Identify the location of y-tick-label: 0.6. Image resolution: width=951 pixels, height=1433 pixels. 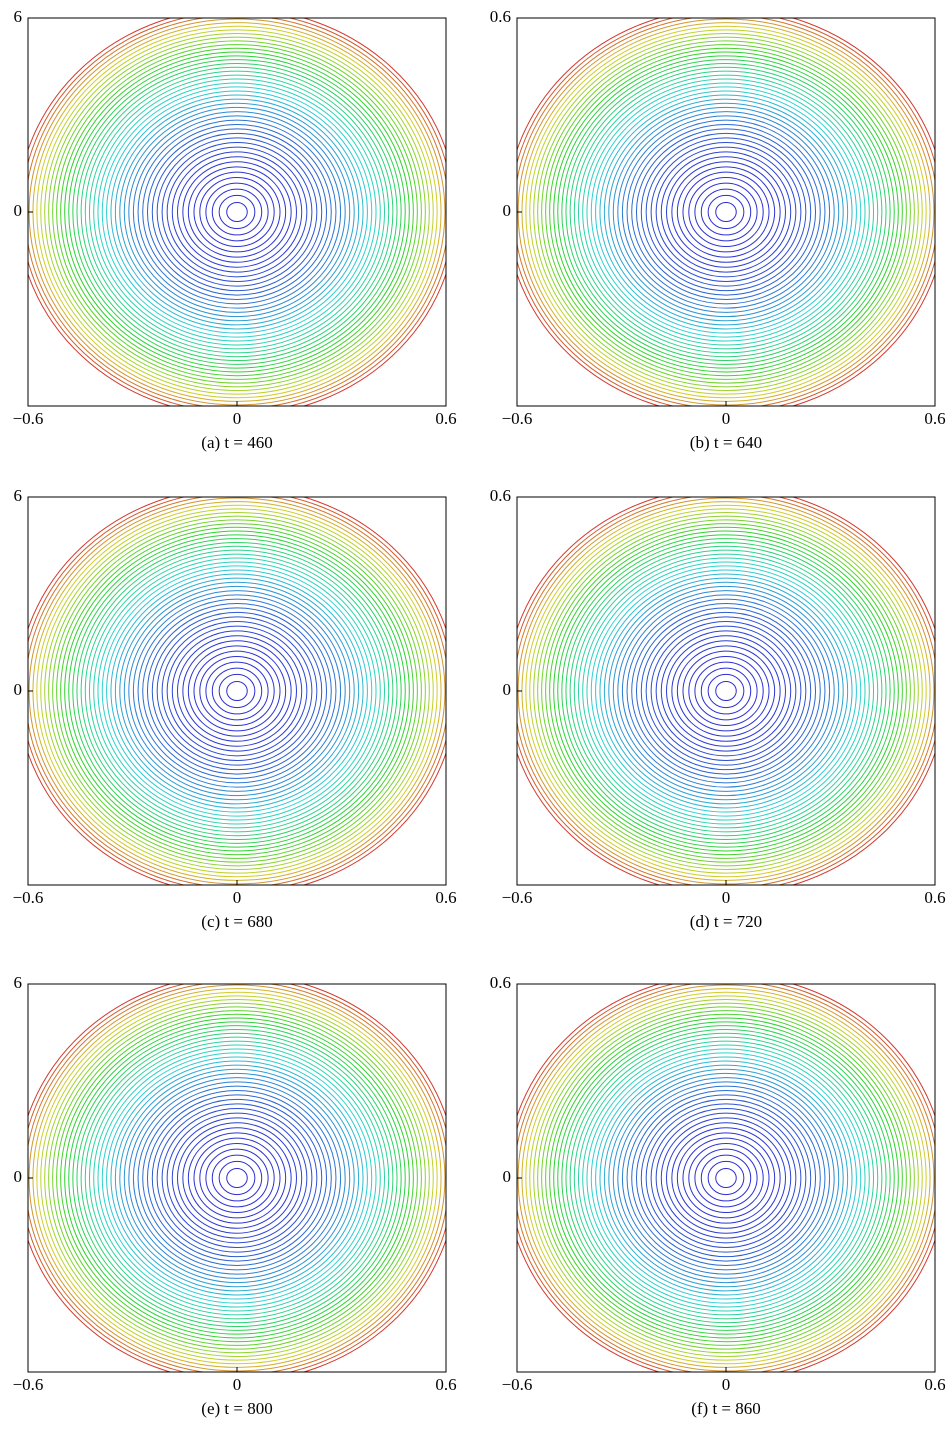
(500, 16).